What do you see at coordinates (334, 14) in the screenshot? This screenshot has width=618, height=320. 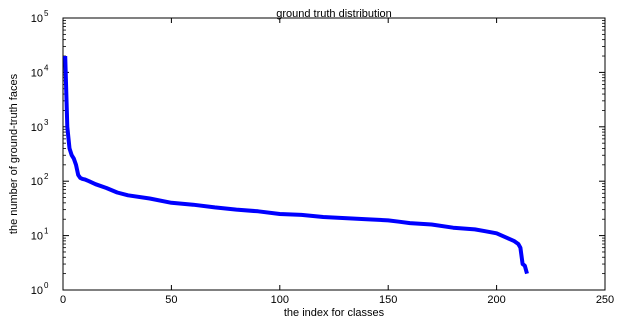 I see `chart-title: ground truth distribution` at bounding box center [334, 14].